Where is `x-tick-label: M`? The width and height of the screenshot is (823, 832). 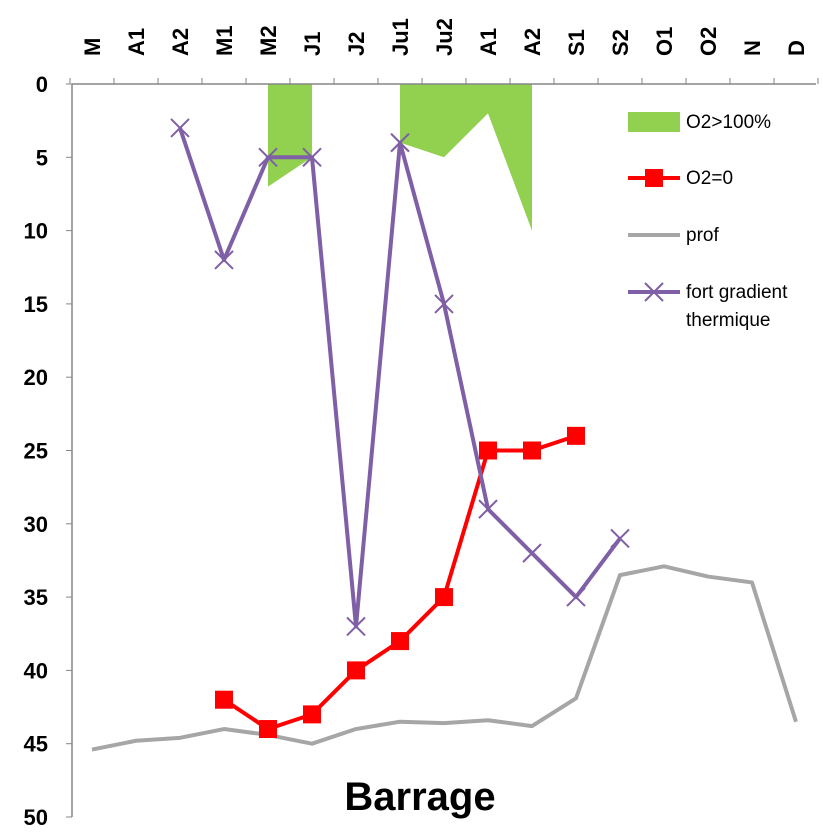
x-tick-label: M is located at coordinates (92, 47).